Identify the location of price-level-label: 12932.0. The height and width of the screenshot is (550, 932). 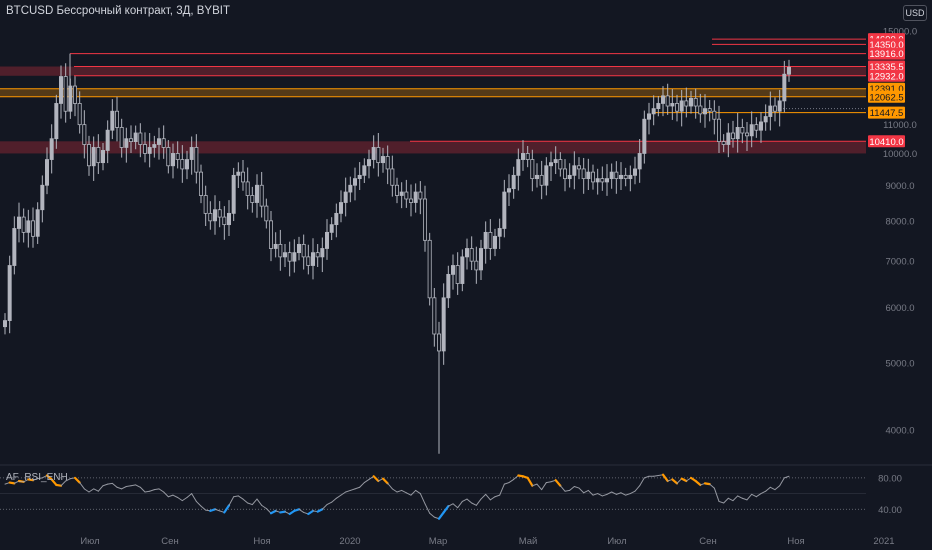
(886, 76).